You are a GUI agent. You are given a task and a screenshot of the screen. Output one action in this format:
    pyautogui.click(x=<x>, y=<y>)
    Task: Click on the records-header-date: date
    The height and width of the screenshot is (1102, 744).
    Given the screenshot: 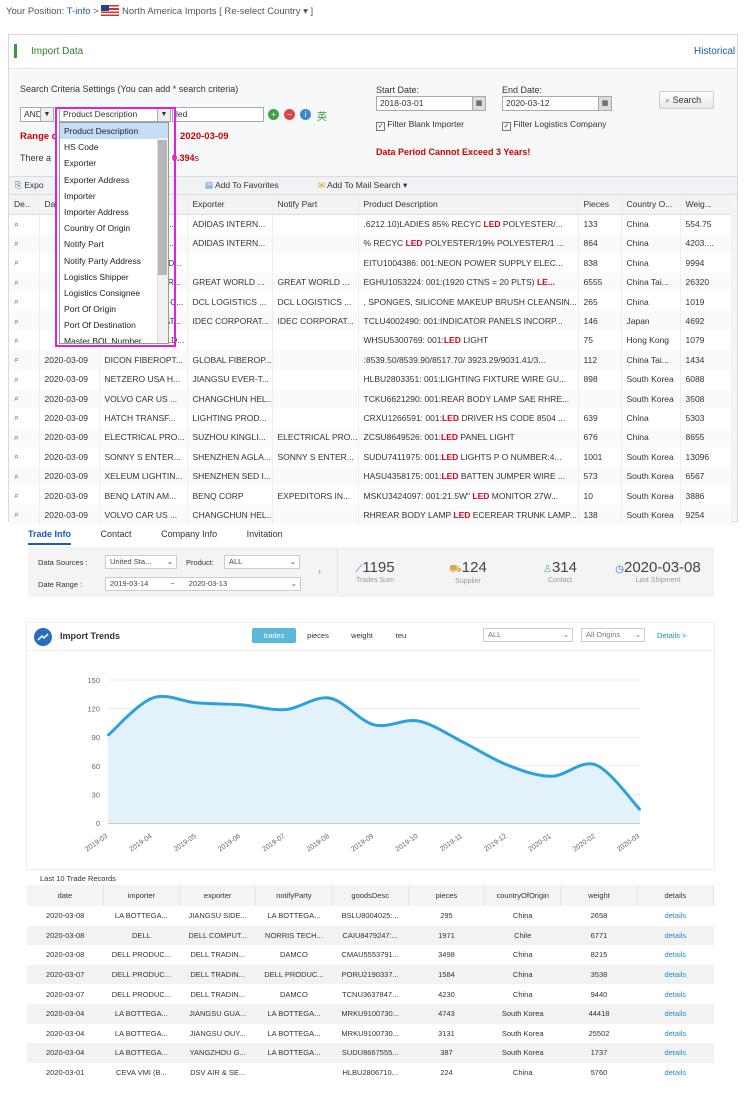 What is the action you would take?
    pyautogui.click(x=65, y=895)
    